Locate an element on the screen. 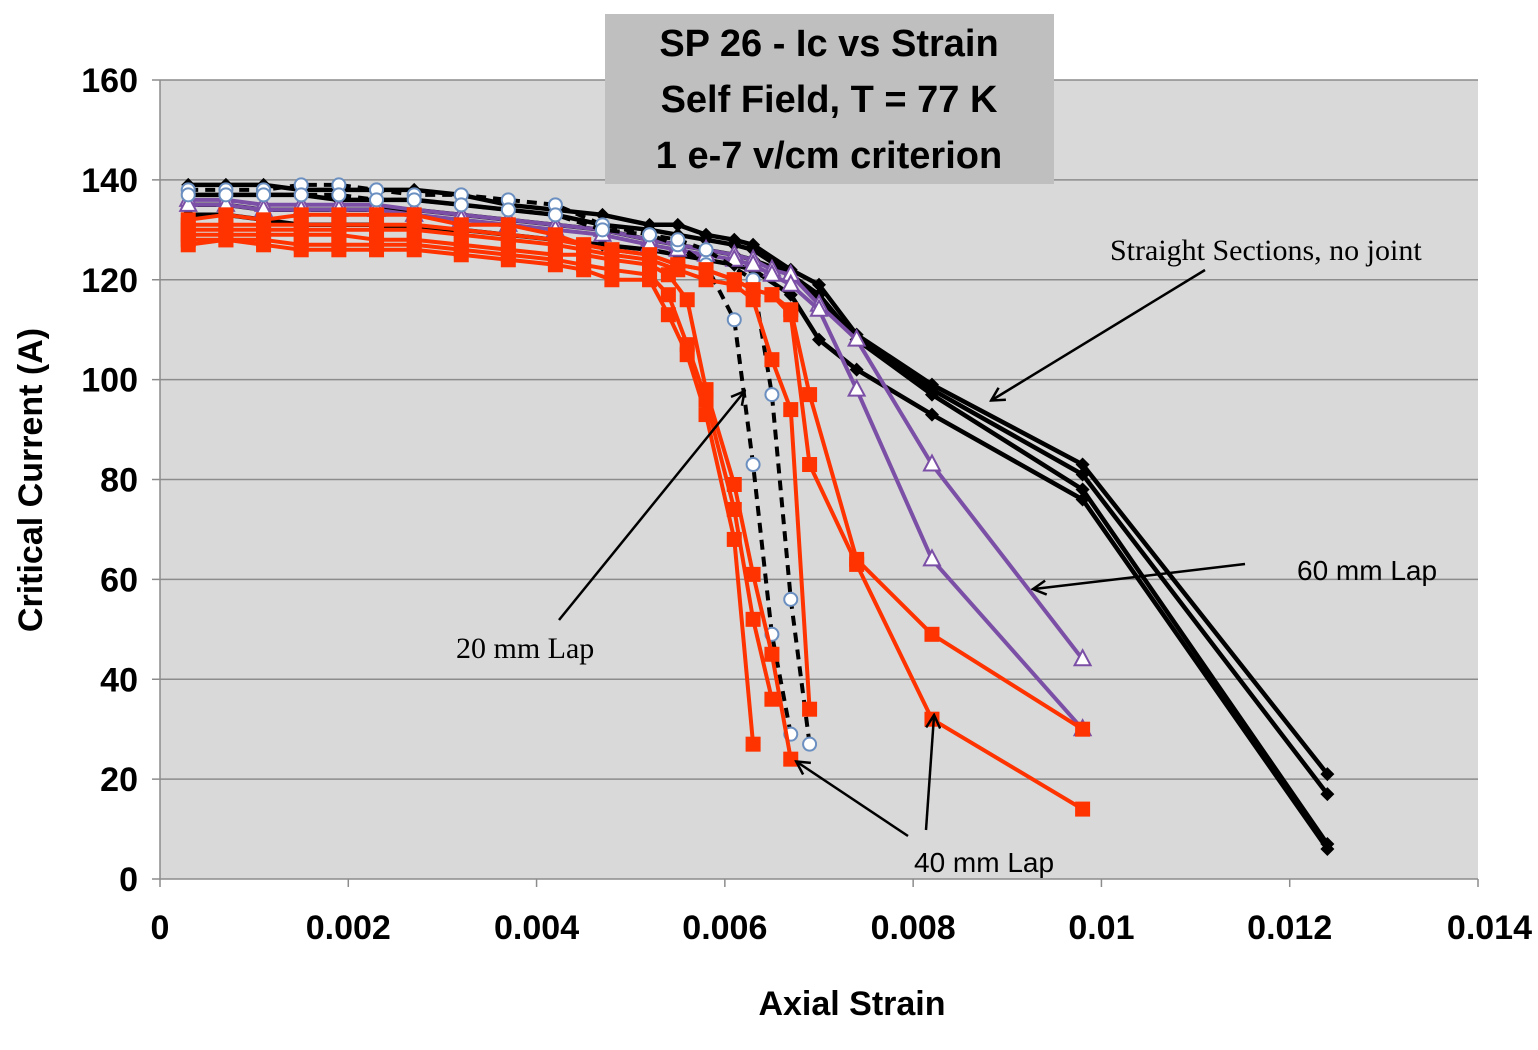  annotation-20mm-lap: 20 mm Lap is located at coordinates (525, 648).